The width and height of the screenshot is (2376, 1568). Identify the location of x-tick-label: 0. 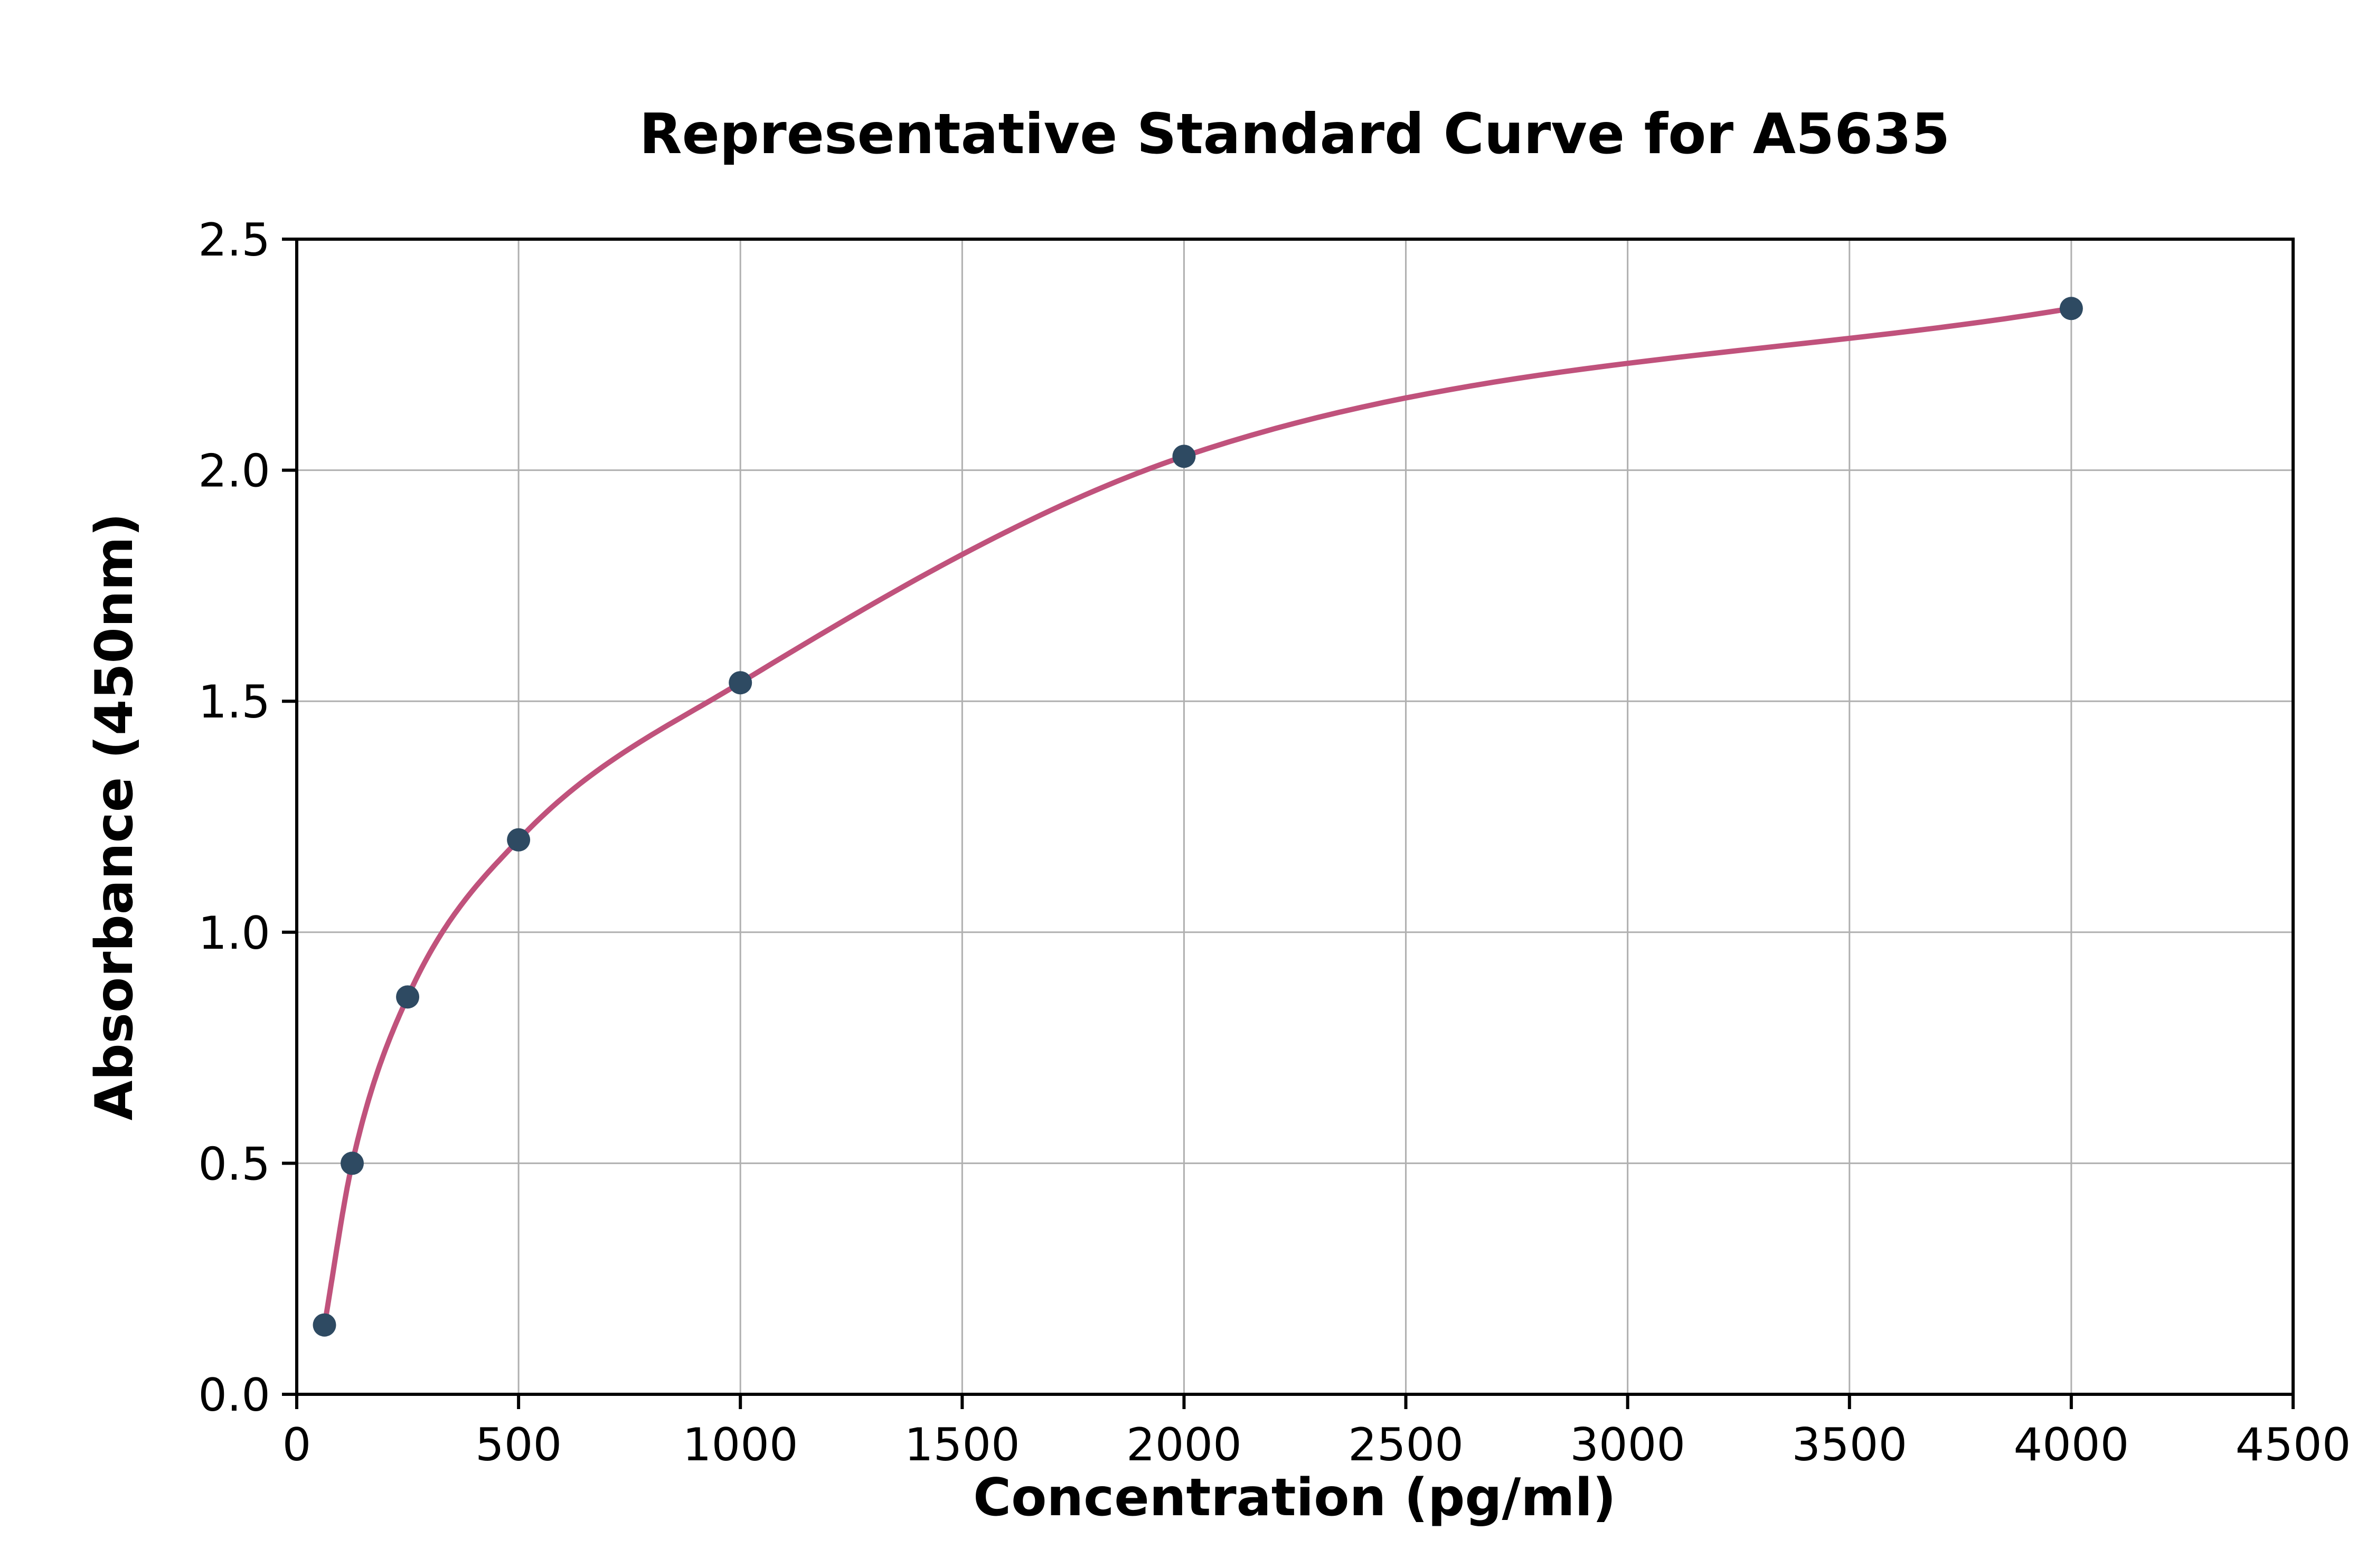
(297, 1445).